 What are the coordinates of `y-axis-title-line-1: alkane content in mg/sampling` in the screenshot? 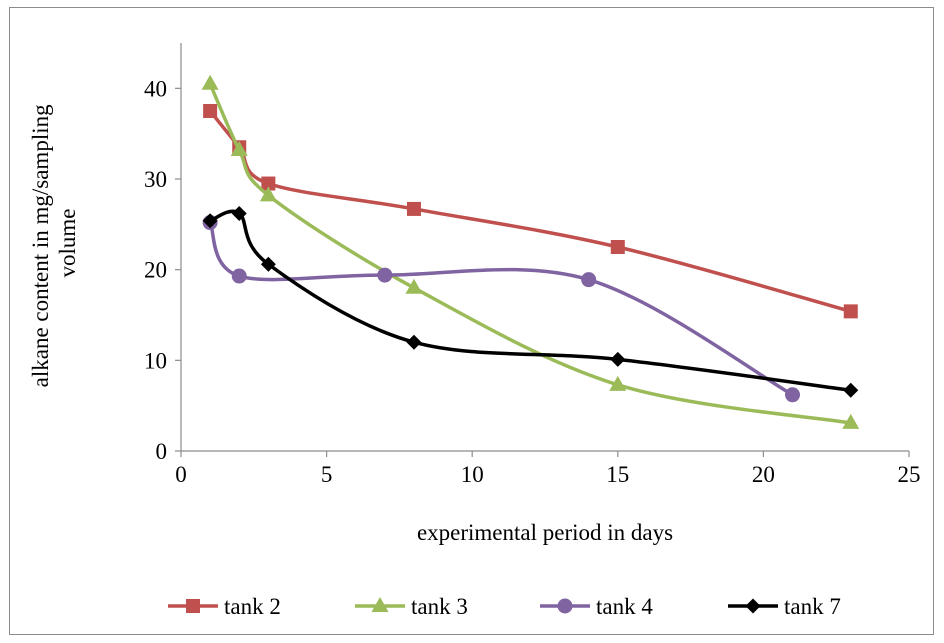 It's located at (40, 245).